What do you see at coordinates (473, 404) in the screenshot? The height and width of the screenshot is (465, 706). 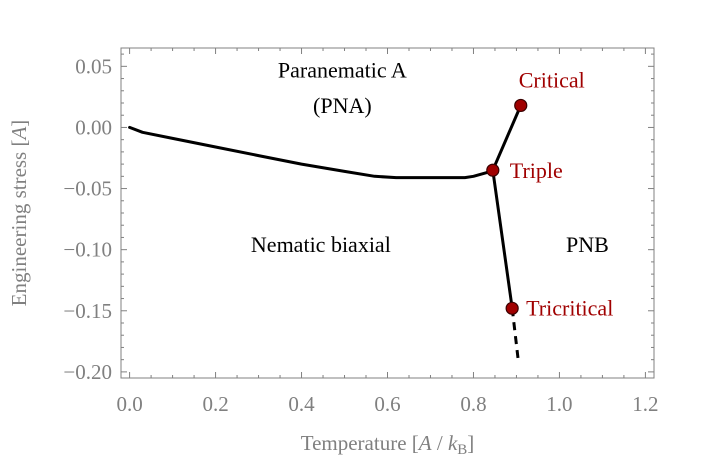 I see `x-tick-label: 0.8` at bounding box center [473, 404].